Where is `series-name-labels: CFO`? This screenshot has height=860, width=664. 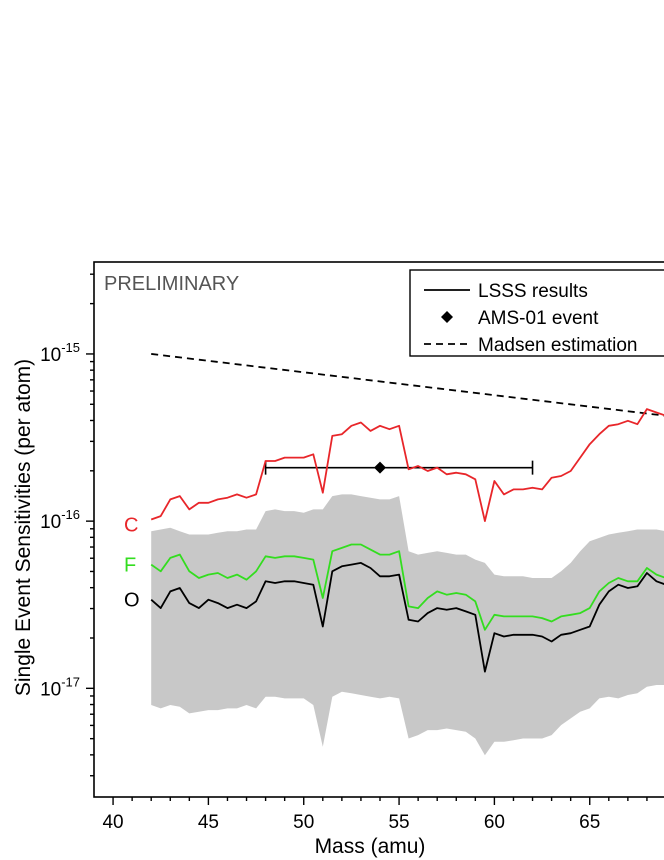 series-name-labels: CFO is located at coordinates (132, 562).